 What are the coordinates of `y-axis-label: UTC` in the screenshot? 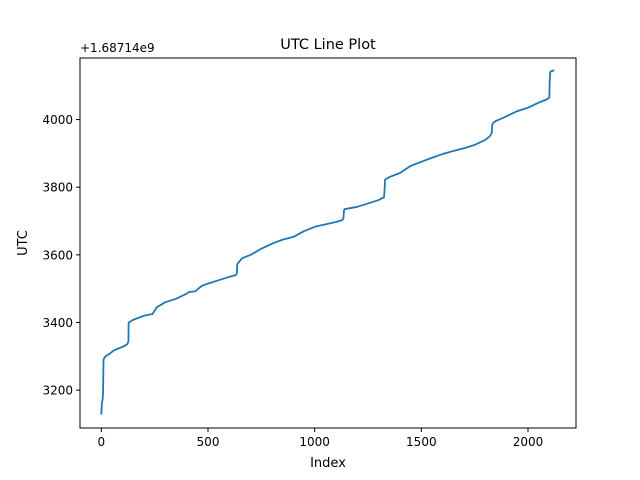 It's located at (23, 243).